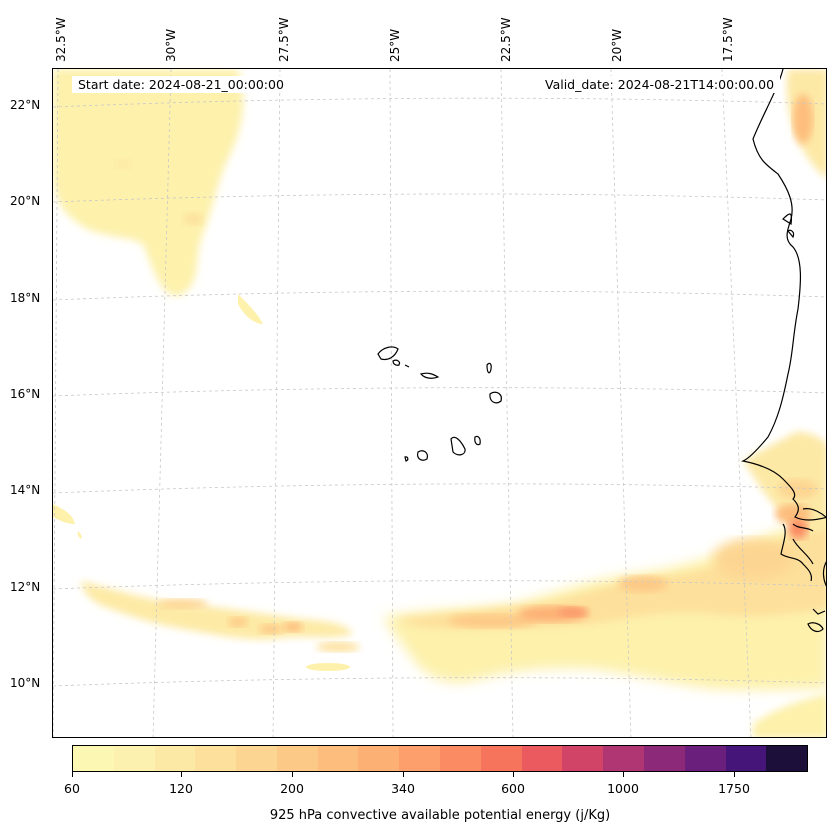 The image size is (837, 836). What do you see at coordinates (25, 587) in the screenshot?
I see `lat-label-12n: 12°N` at bounding box center [25, 587].